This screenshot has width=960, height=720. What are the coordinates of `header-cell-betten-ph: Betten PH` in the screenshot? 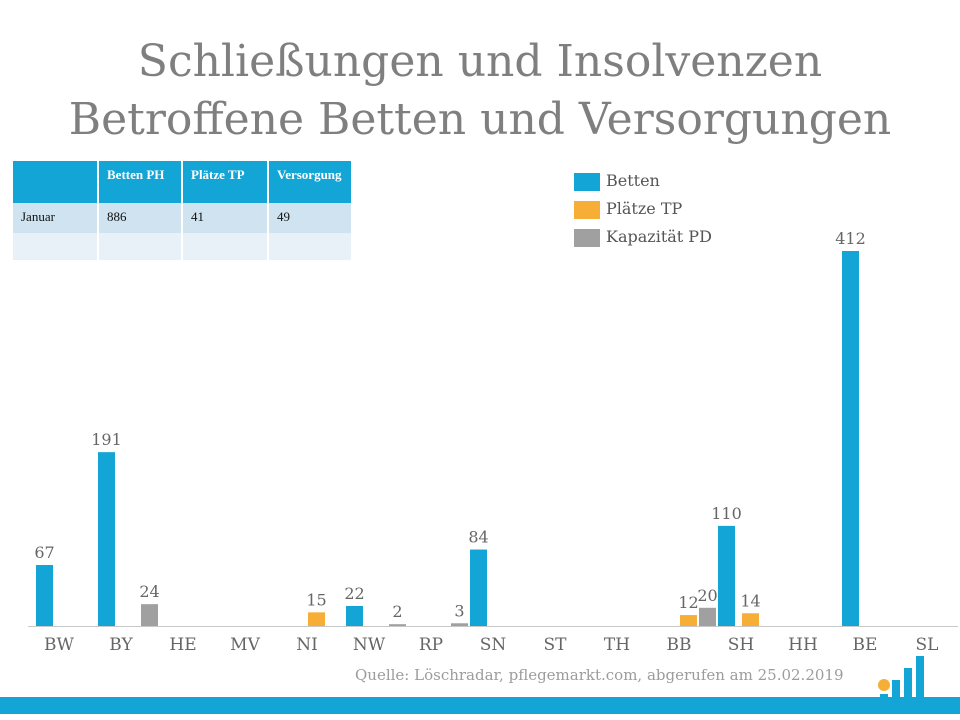 It's located at (140, 182).